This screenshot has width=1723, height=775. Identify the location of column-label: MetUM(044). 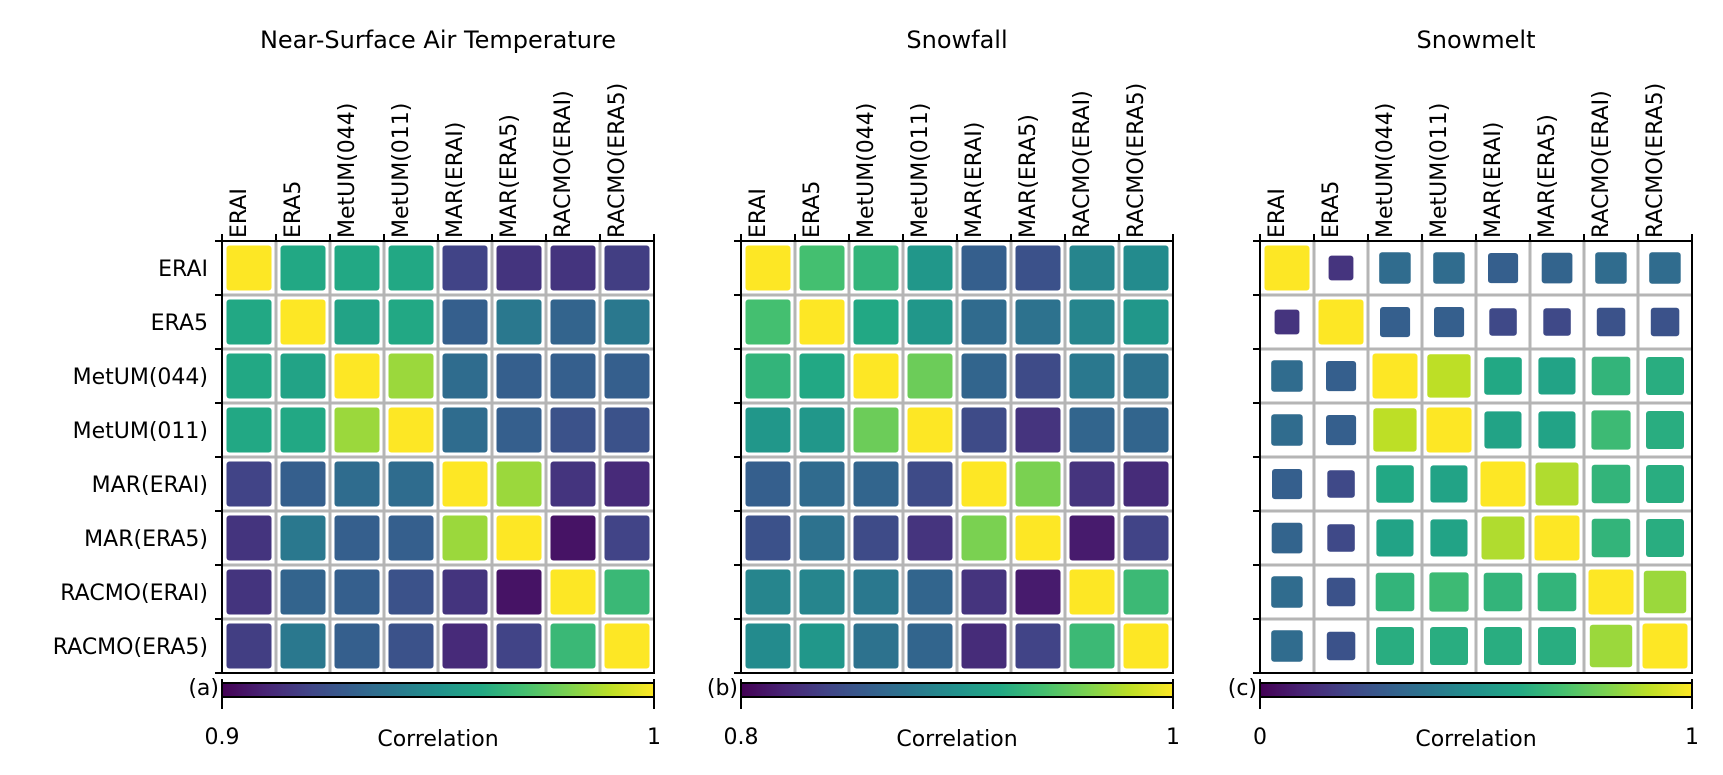
(347, 170).